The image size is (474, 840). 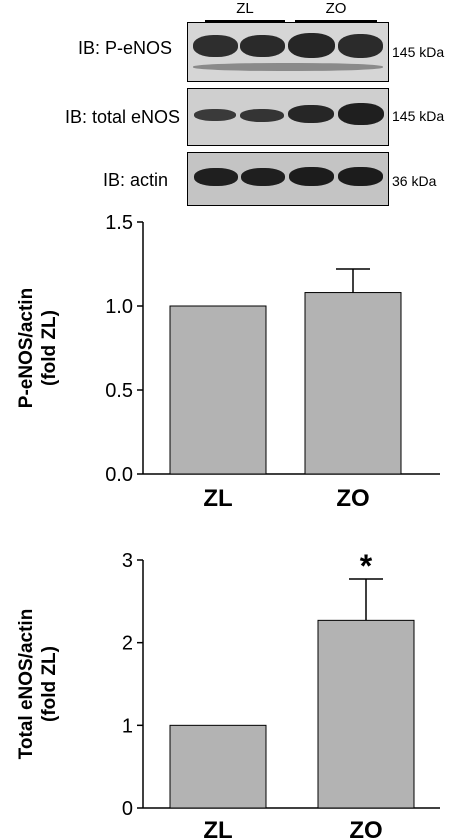 I want to click on significance-annotation: *, so click(x=366, y=566).